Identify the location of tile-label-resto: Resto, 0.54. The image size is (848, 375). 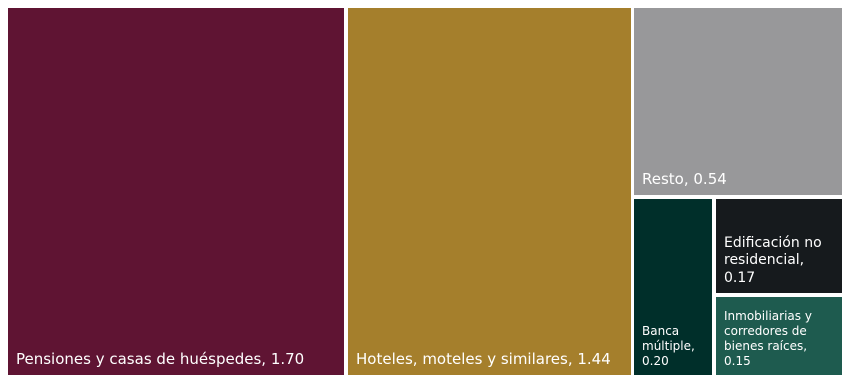
(684, 179).